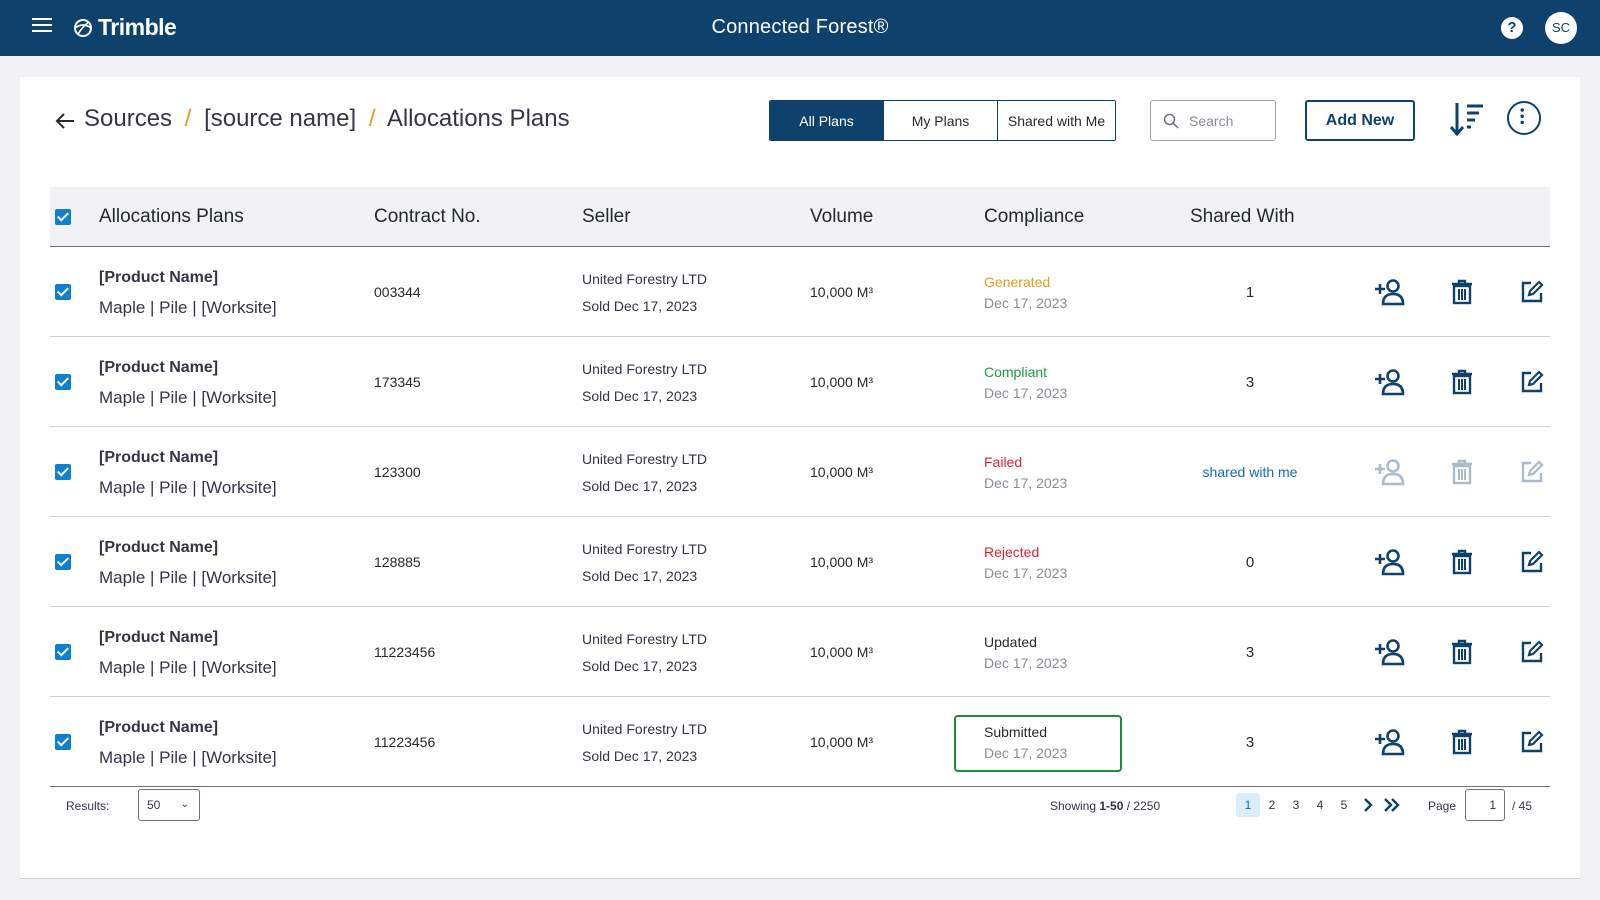 This screenshot has width=1600, height=900. What do you see at coordinates (1512, 28) in the screenshot?
I see `help-icon: ?` at bounding box center [1512, 28].